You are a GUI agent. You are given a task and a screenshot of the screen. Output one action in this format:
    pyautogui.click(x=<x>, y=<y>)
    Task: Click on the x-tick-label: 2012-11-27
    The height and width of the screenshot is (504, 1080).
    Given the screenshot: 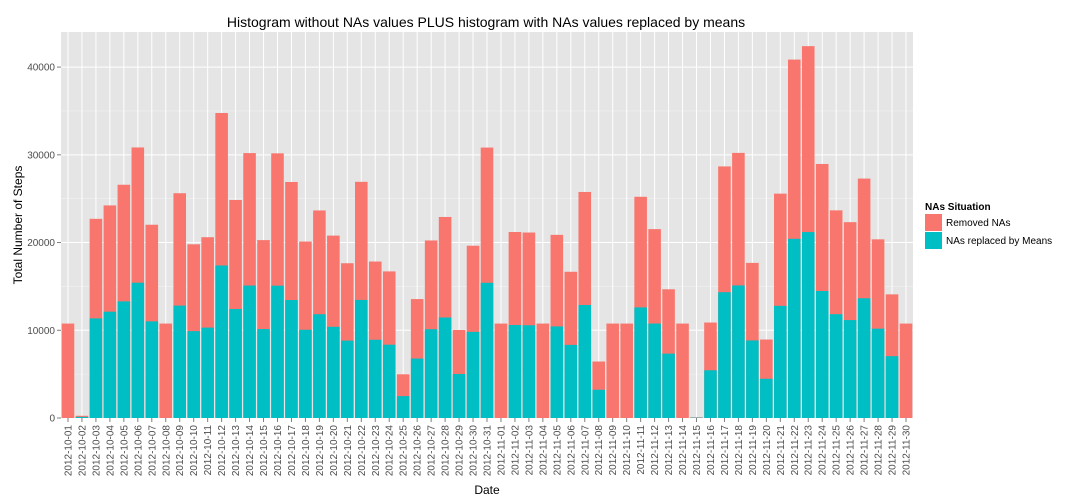 What is the action you would take?
    pyautogui.click(x=865, y=450)
    